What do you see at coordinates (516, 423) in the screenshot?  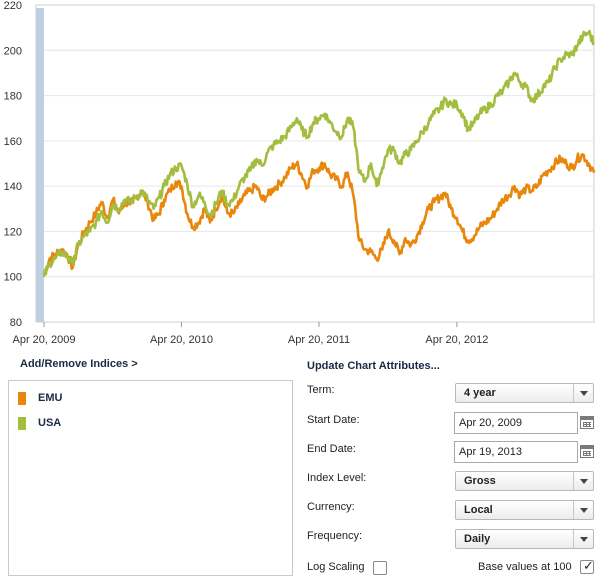 I see `start-date-input: Apr 20, 2009` at bounding box center [516, 423].